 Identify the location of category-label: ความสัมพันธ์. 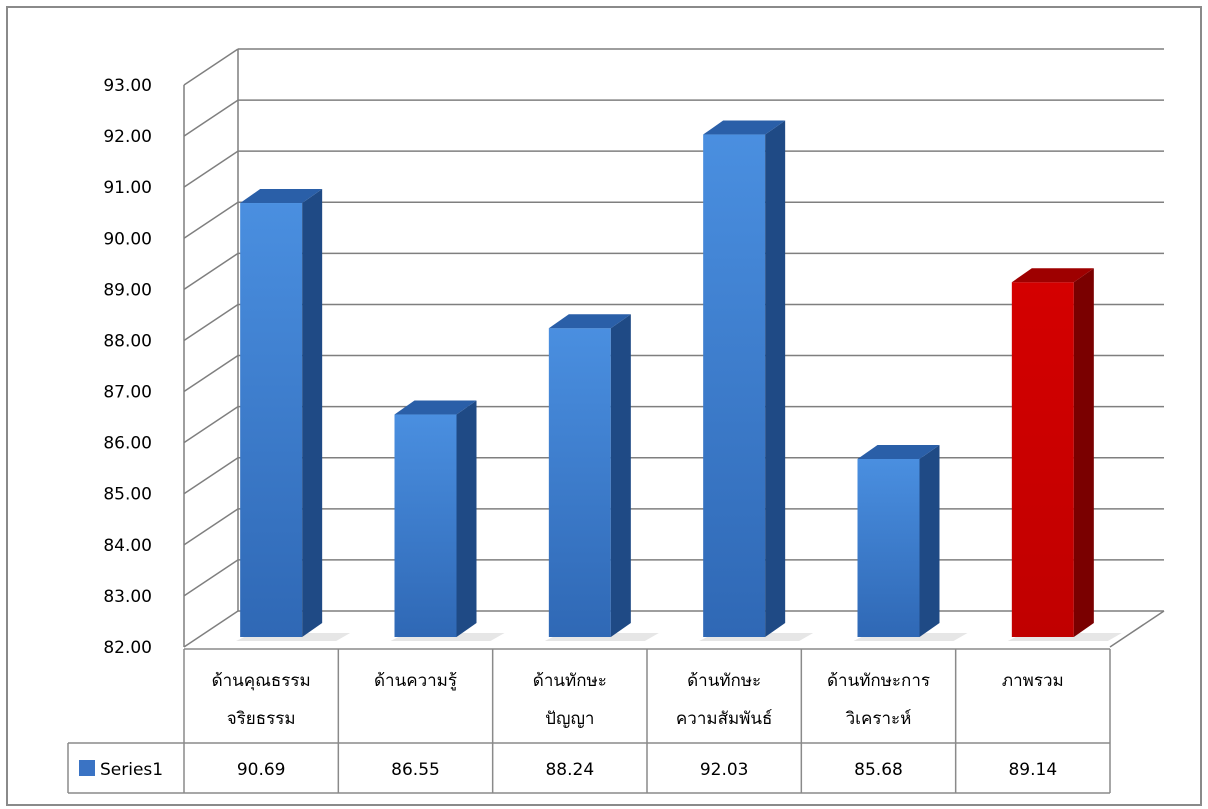
(724, 719).